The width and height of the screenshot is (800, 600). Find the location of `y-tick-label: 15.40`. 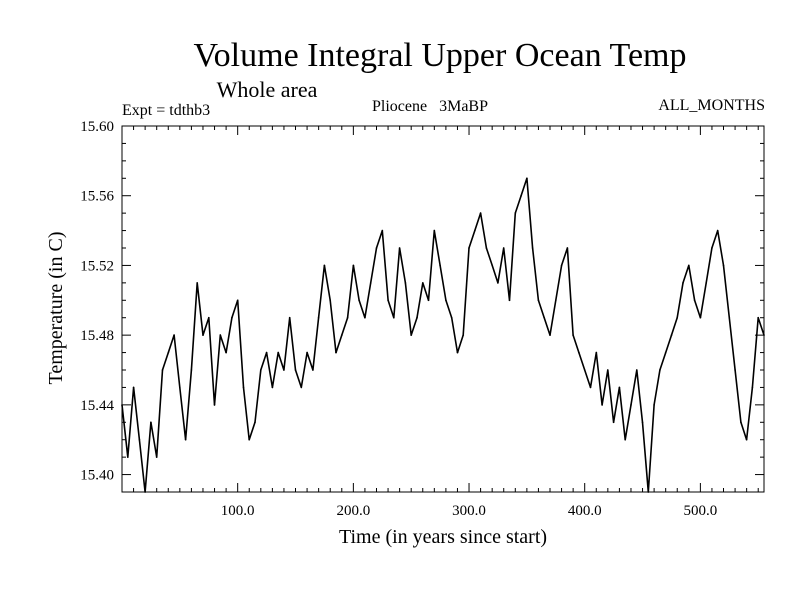

y-tick-label: 15.40 is located at coordinates (97, 476).